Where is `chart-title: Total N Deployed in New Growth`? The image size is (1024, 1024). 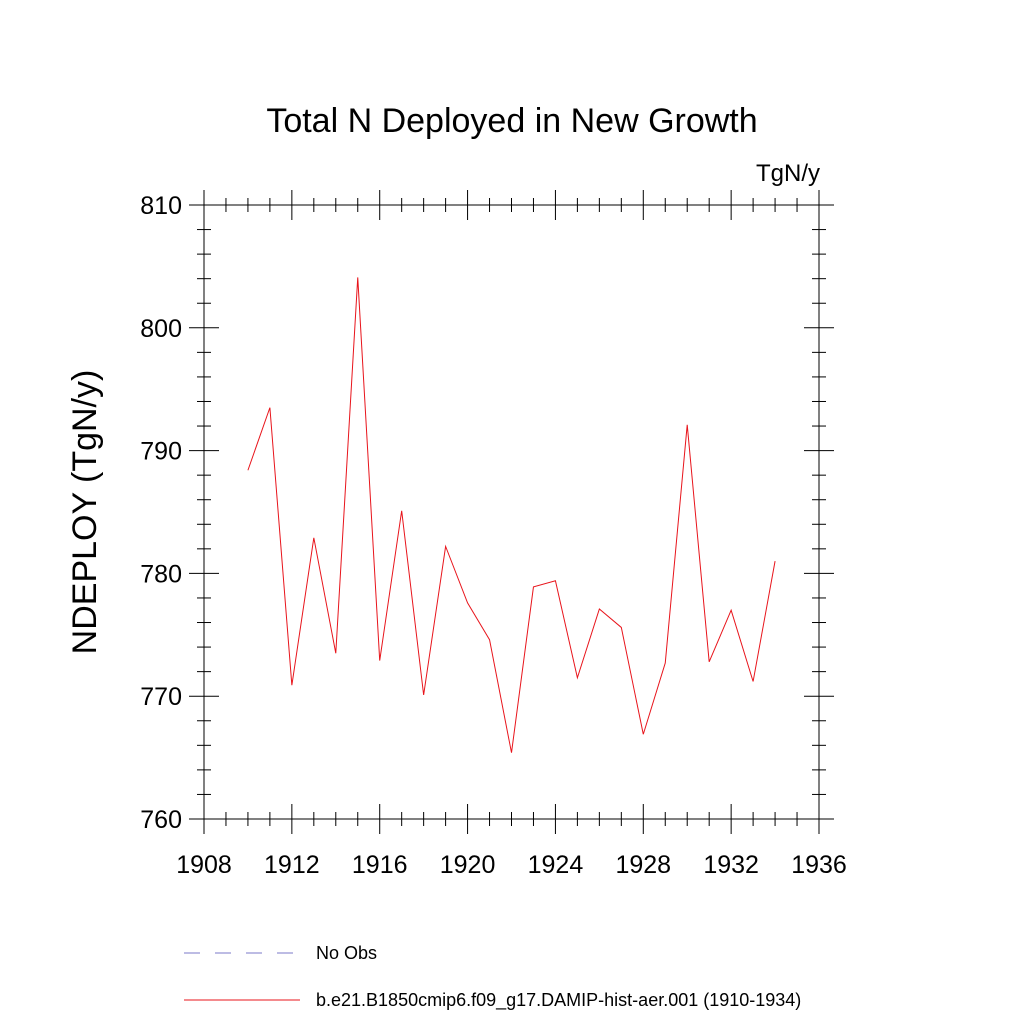 chart-title: Total N Deployed in New Growth is located at coordinates (511, 121).